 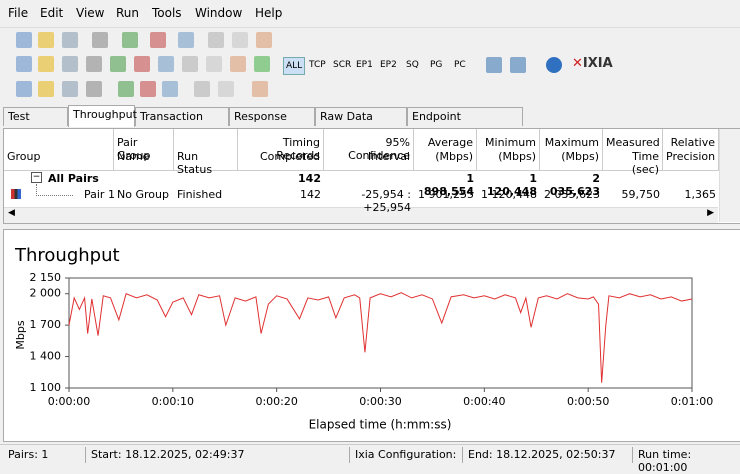 What do you see at coordinates (592, 63) in the screenshot?
I see `logo: ✕IXIA` at bounding box center [592, 63].